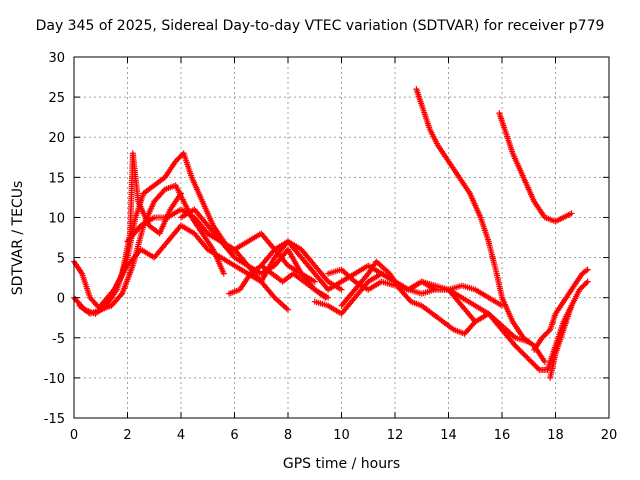 This screenshot has height=480, width=640. Describe the element at coordinates (56, 138) in the screenshot. I see `y-tick-label: 20` at that location.